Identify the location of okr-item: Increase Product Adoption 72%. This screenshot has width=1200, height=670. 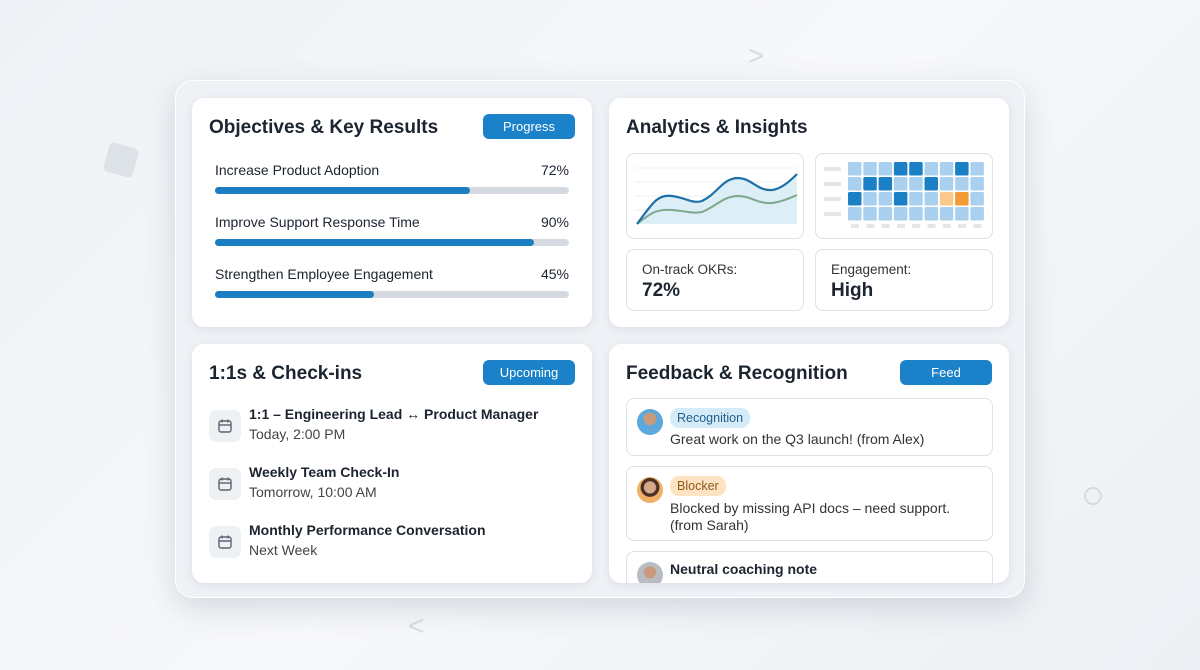
(392, 178).